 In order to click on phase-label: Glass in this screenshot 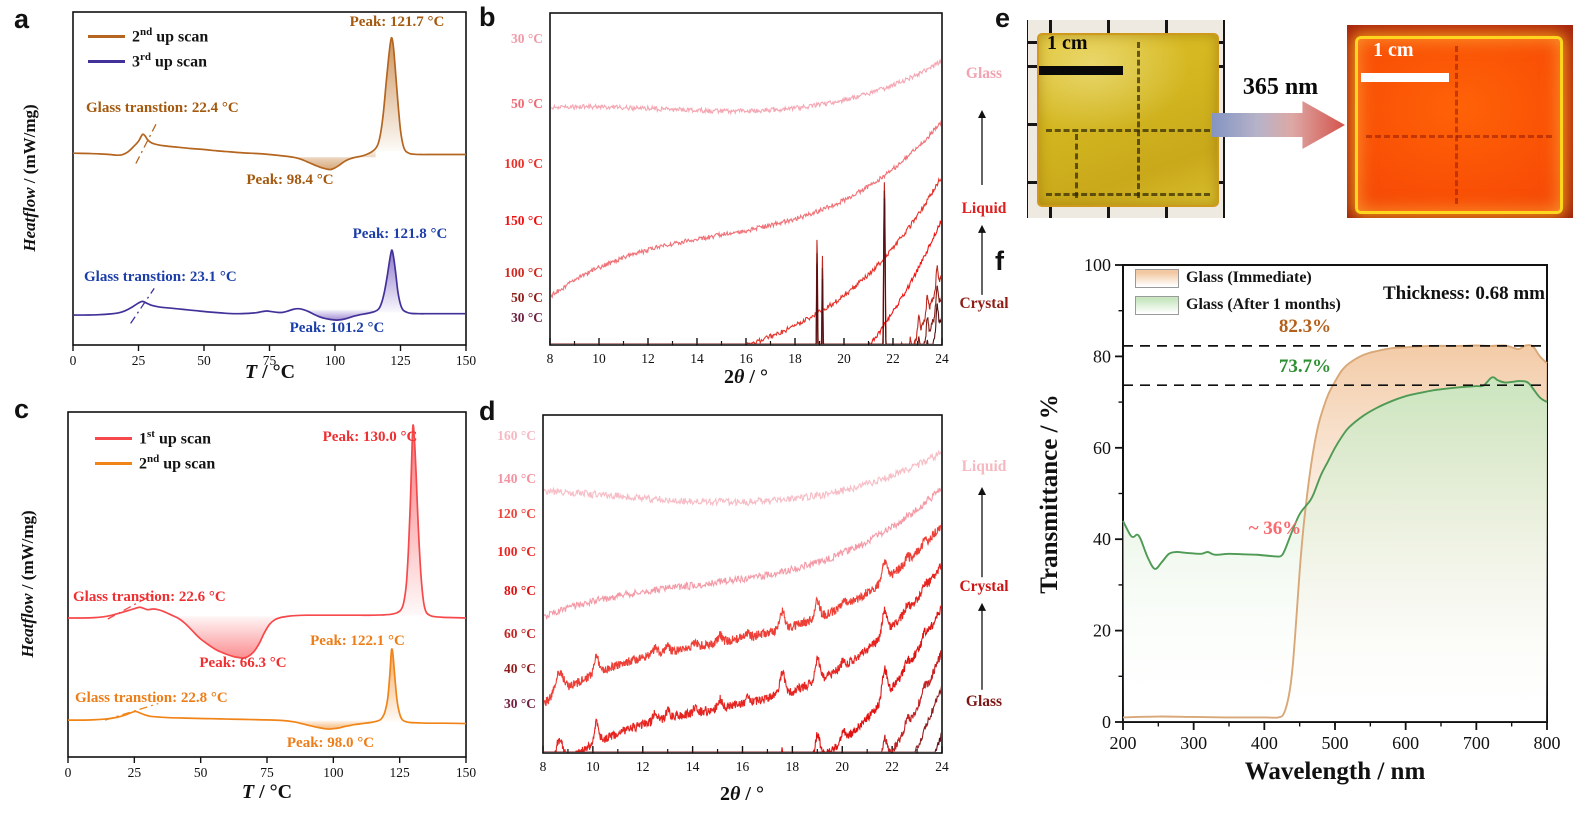, I will do `click(984, 701)`.